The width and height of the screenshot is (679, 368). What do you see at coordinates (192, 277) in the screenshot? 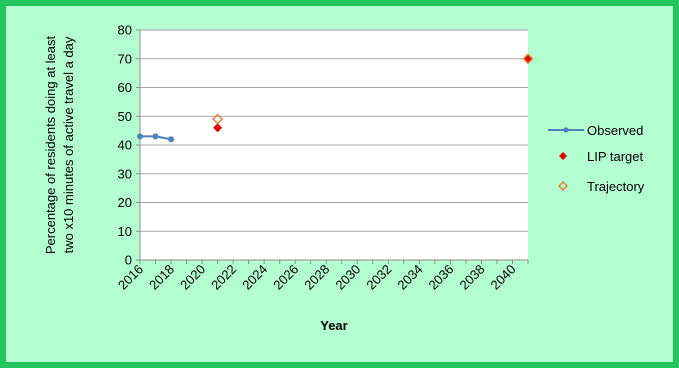
I see `x-tick-label: 2020` at bounding box center [192, 277].